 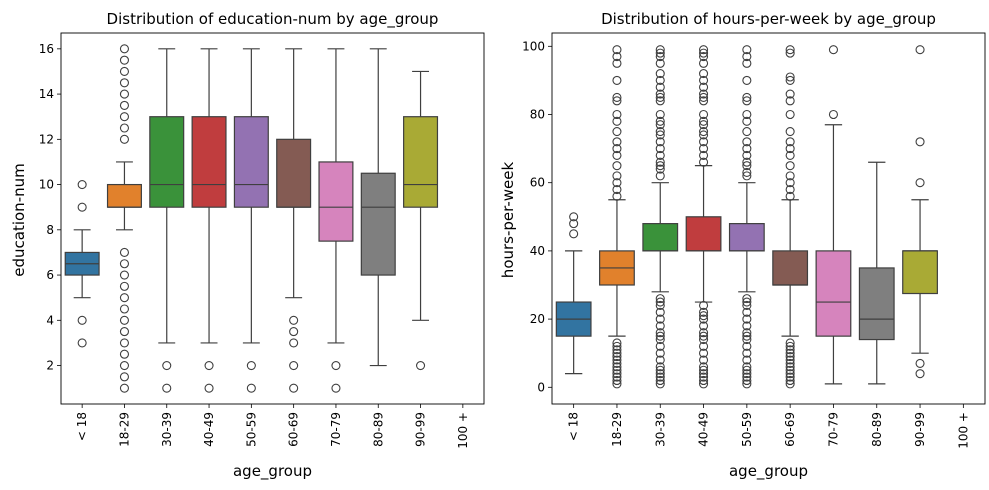 I want to click on y-tick-label: 40, so click(x=537, y=251).